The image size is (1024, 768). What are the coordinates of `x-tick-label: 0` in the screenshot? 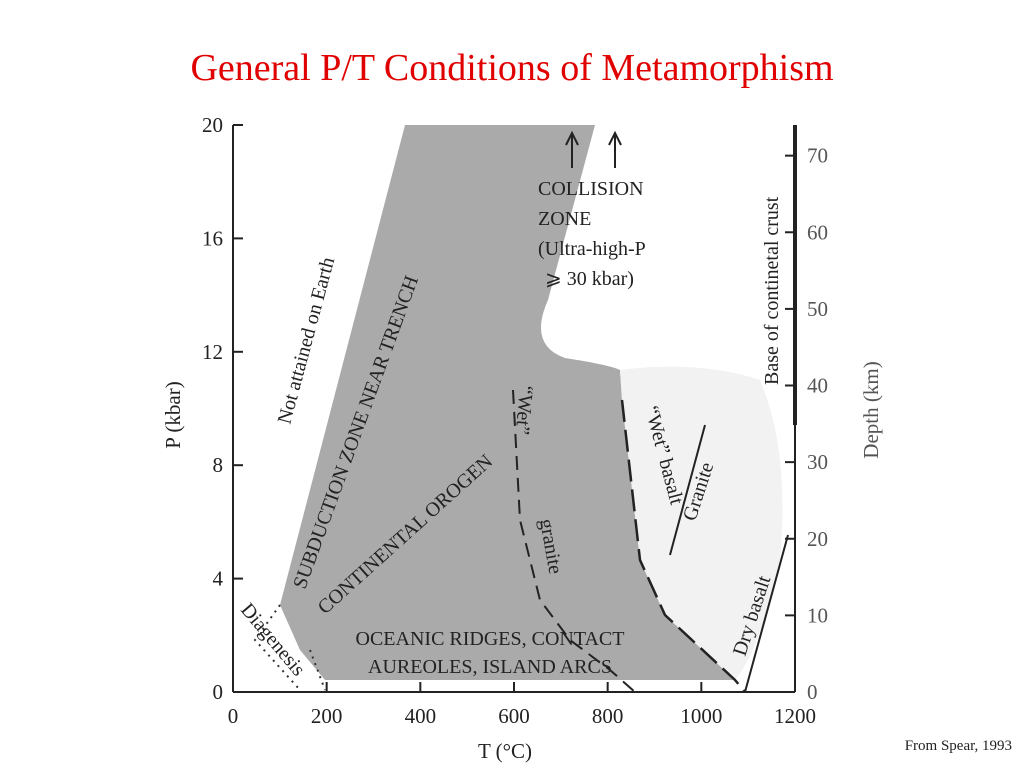 It's located at (233, 716).